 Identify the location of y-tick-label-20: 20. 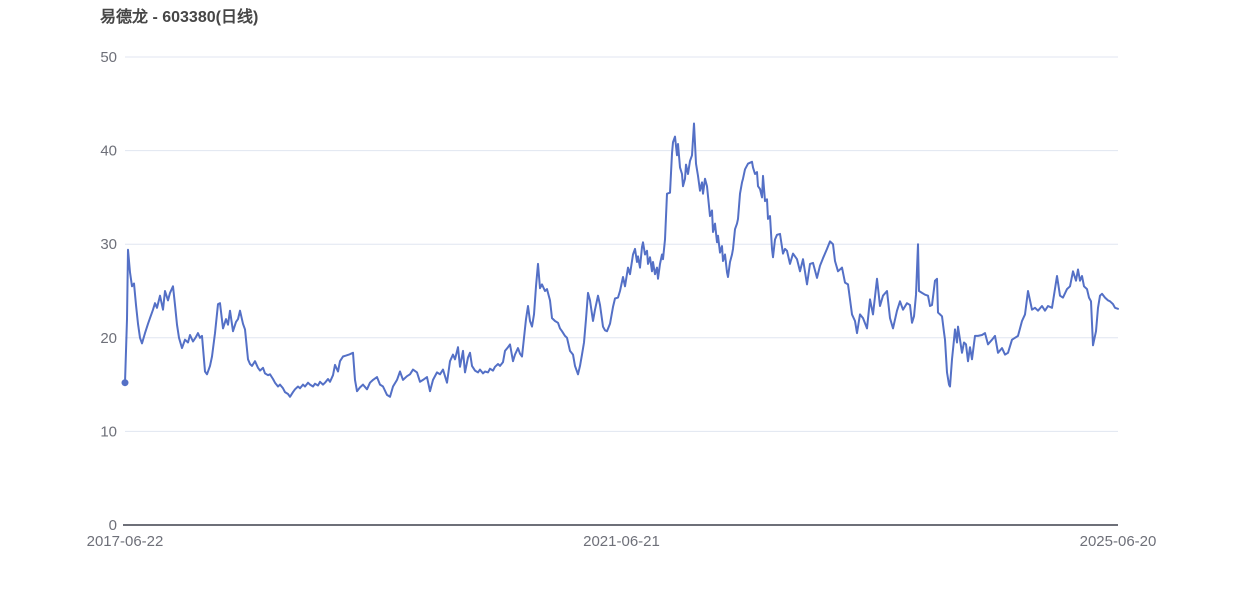
(108, 338).